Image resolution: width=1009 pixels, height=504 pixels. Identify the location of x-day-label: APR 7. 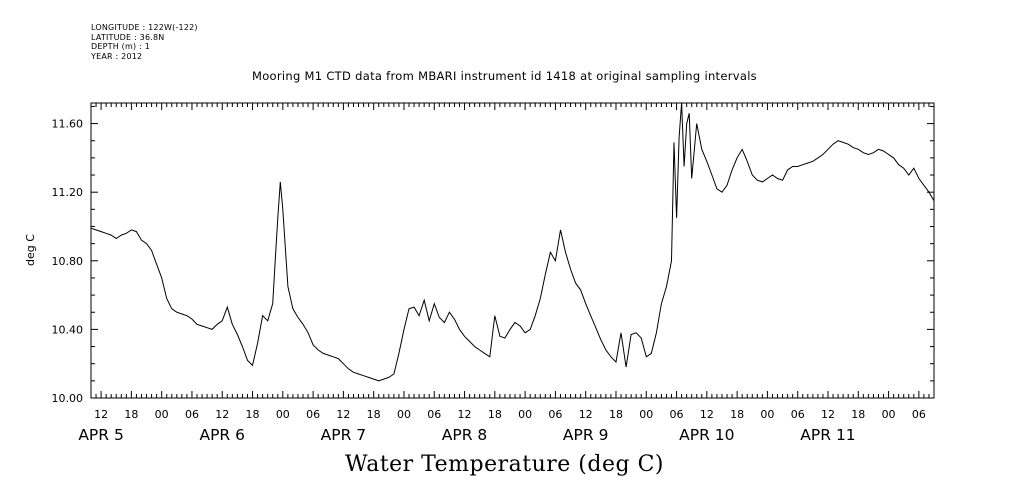
(344, 435).